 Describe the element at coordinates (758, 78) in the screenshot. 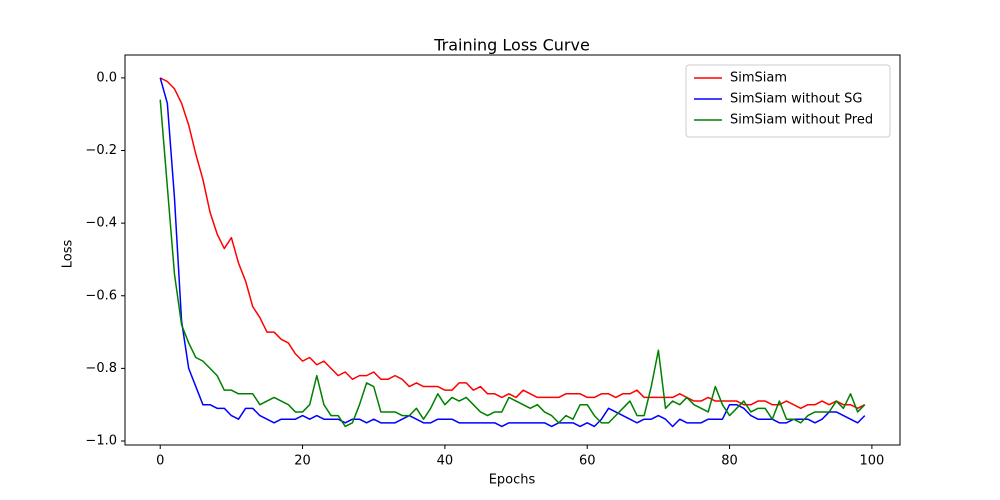

I see `legend-label: SimSiam` at that location.